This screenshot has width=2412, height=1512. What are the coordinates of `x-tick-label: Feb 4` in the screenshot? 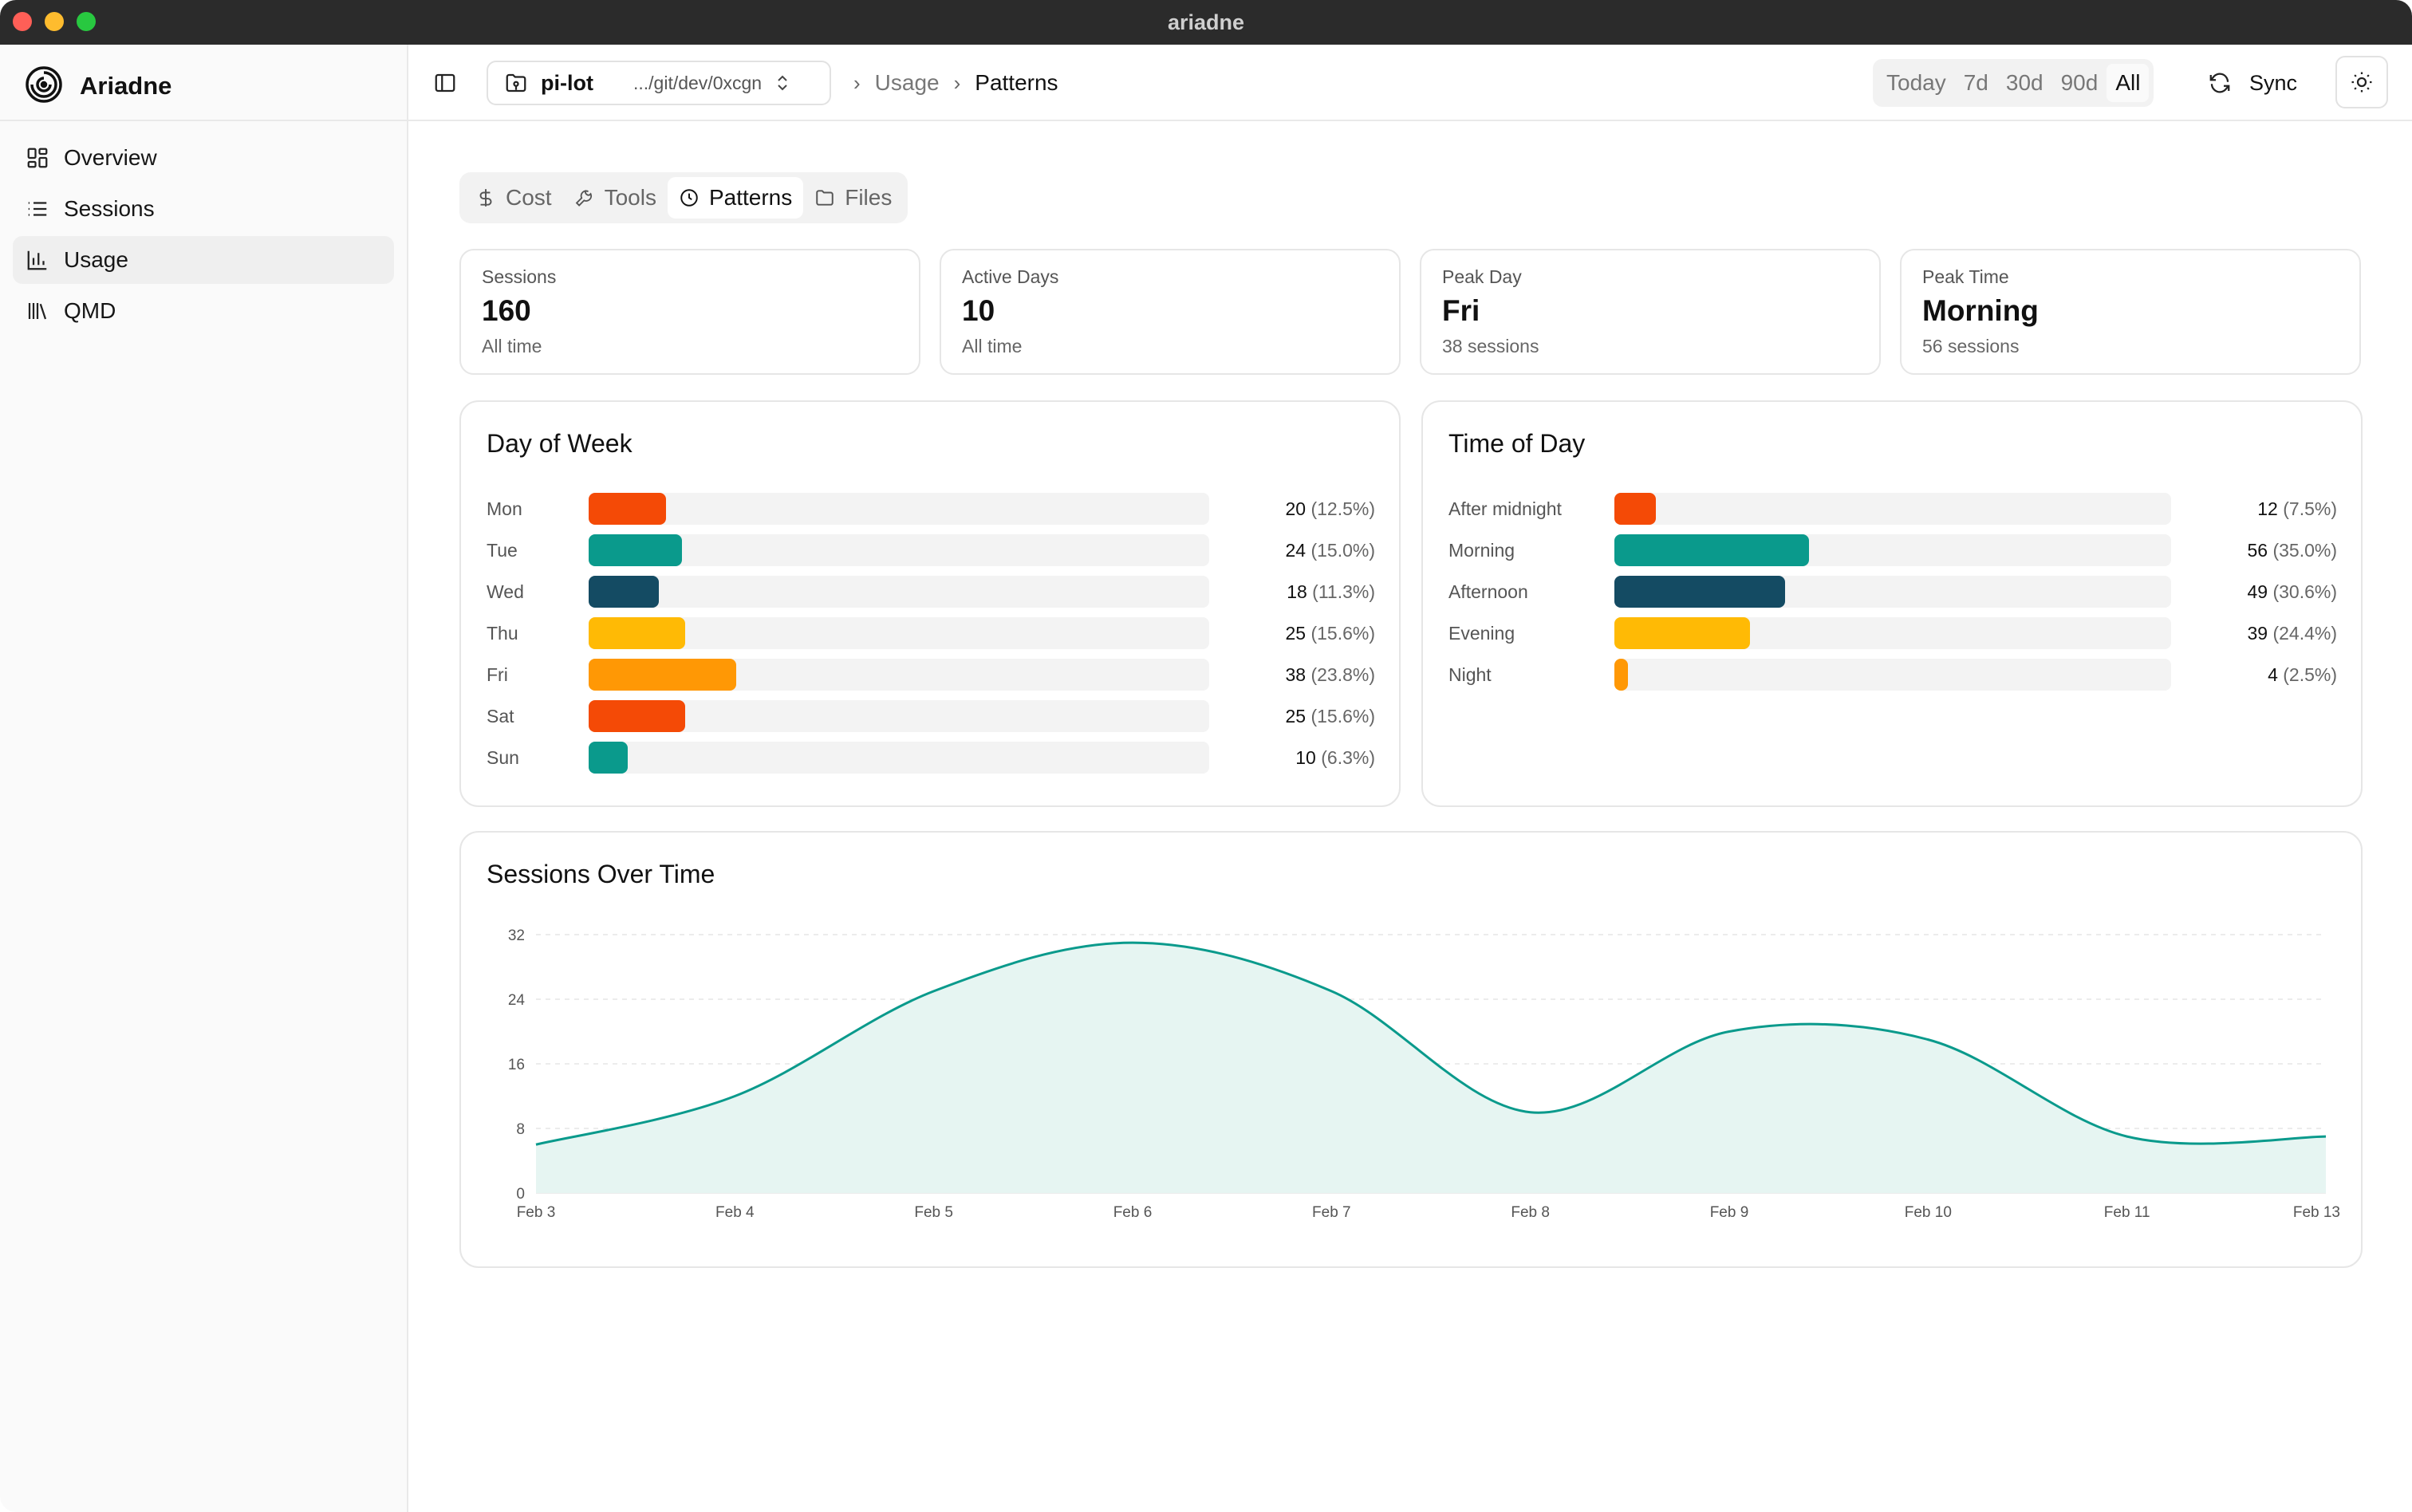 It's located at (735, 1212).